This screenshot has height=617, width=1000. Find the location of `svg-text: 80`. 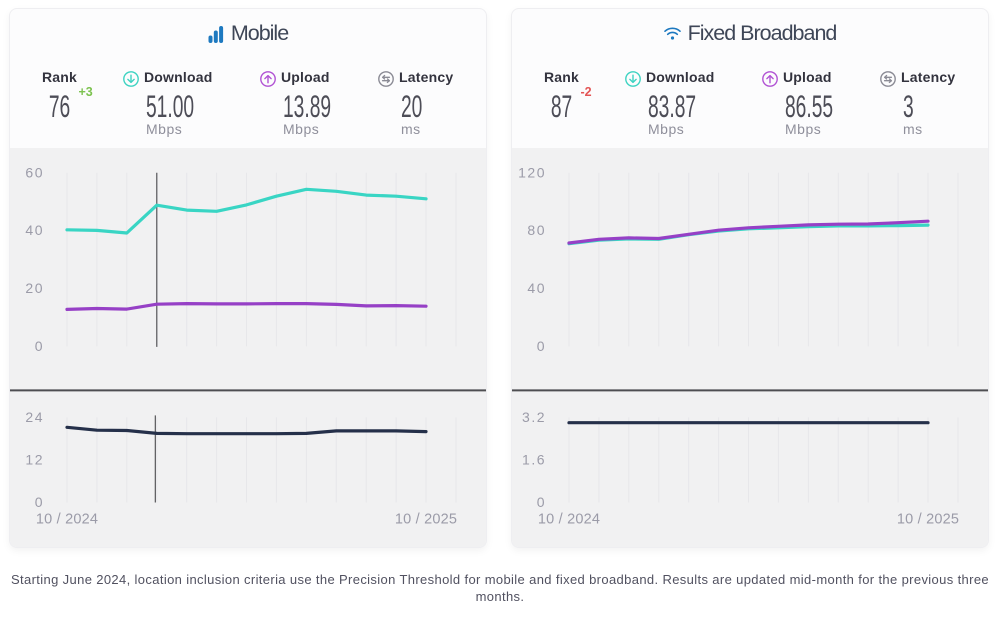

svg-text: 80 is located at coordinates (536, 230).